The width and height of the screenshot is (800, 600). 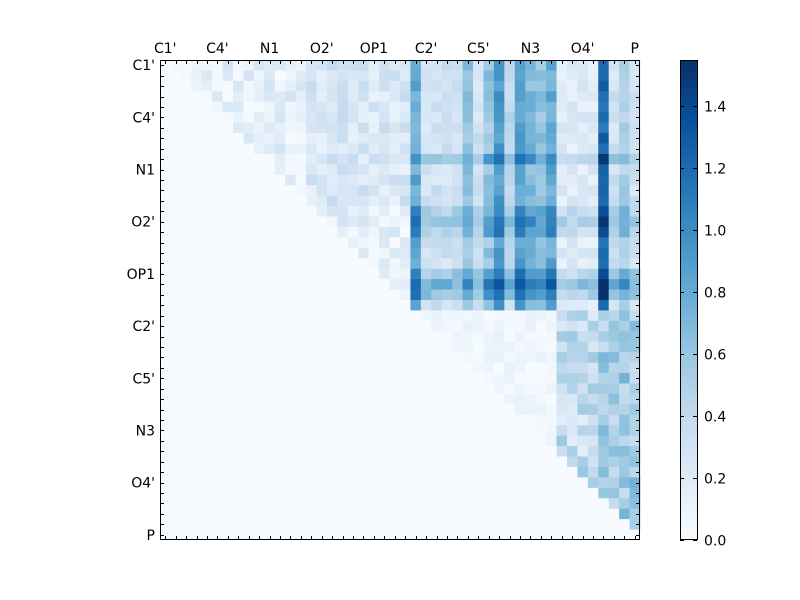 I want to click on x-tick-label: C4', so click(x=217, y=49).